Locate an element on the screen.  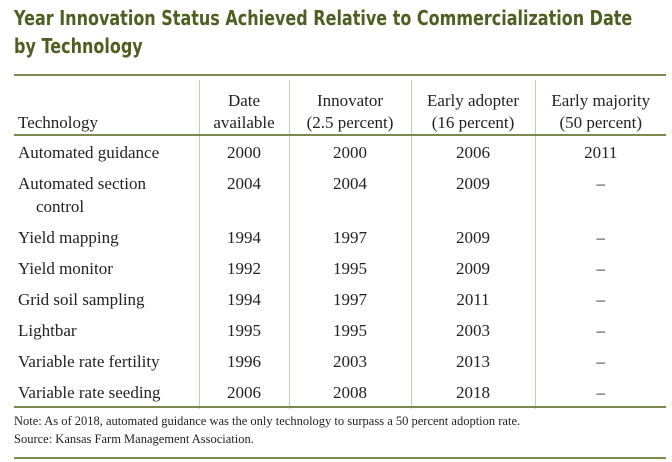
technology-name: control is located at coordinates (60, 206).